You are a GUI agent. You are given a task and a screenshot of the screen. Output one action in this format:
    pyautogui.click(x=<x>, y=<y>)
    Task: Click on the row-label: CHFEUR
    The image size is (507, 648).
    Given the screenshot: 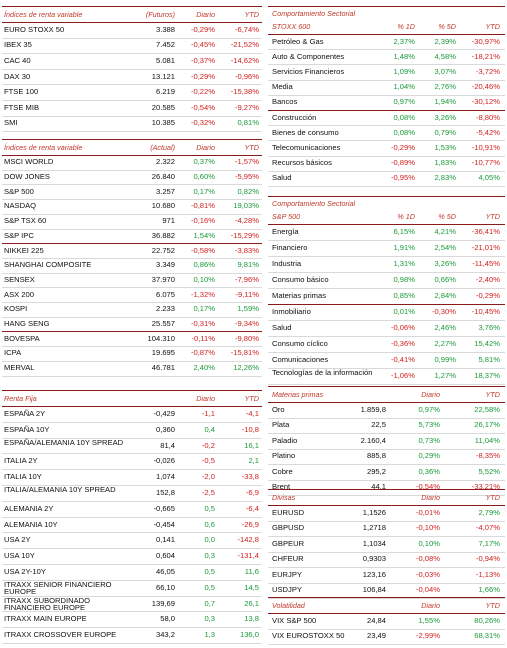 What is the action you would take?
    pyautogui.click(x=288, y=559)
    